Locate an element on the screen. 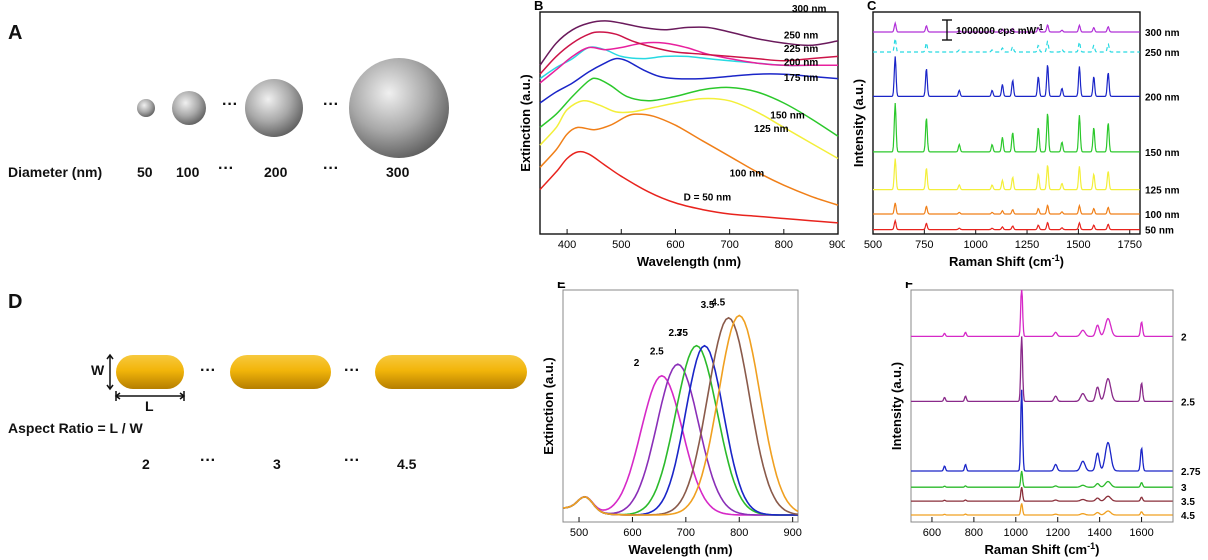 This screenshot has height=560, width=1208. spectrum-100-nm is located at coordinates (1006, 208).